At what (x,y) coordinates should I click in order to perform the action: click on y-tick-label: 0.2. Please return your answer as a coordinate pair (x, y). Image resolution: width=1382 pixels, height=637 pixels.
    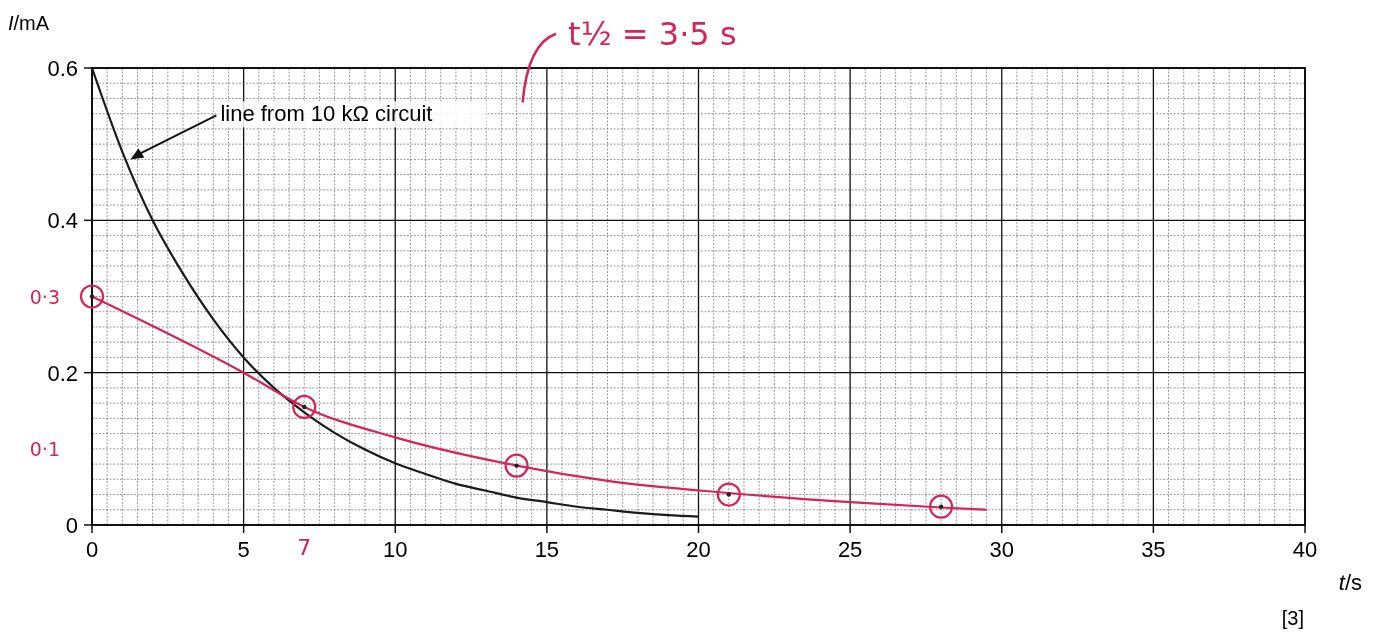
    Looking at the image, I should click on (62, 373).